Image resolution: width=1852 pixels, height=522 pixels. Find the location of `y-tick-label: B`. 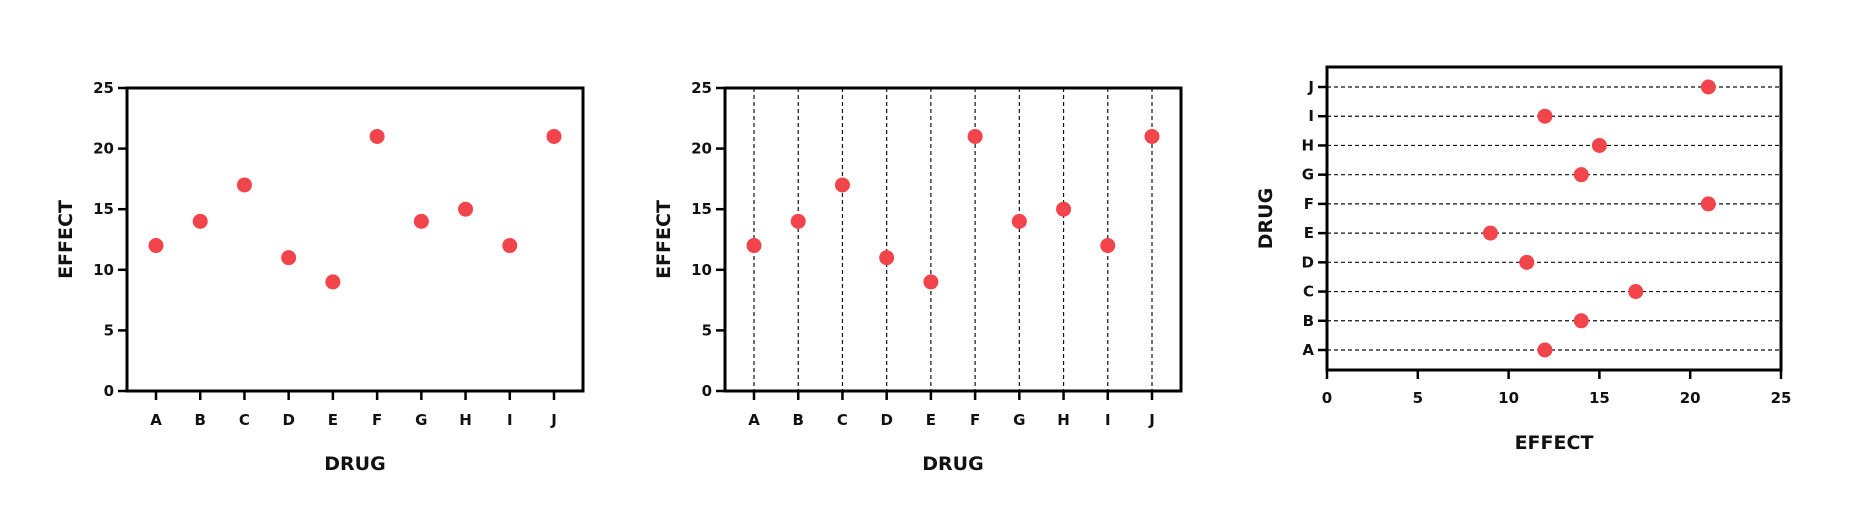

y-tick-label: B is located at coordinates (1308, 321).